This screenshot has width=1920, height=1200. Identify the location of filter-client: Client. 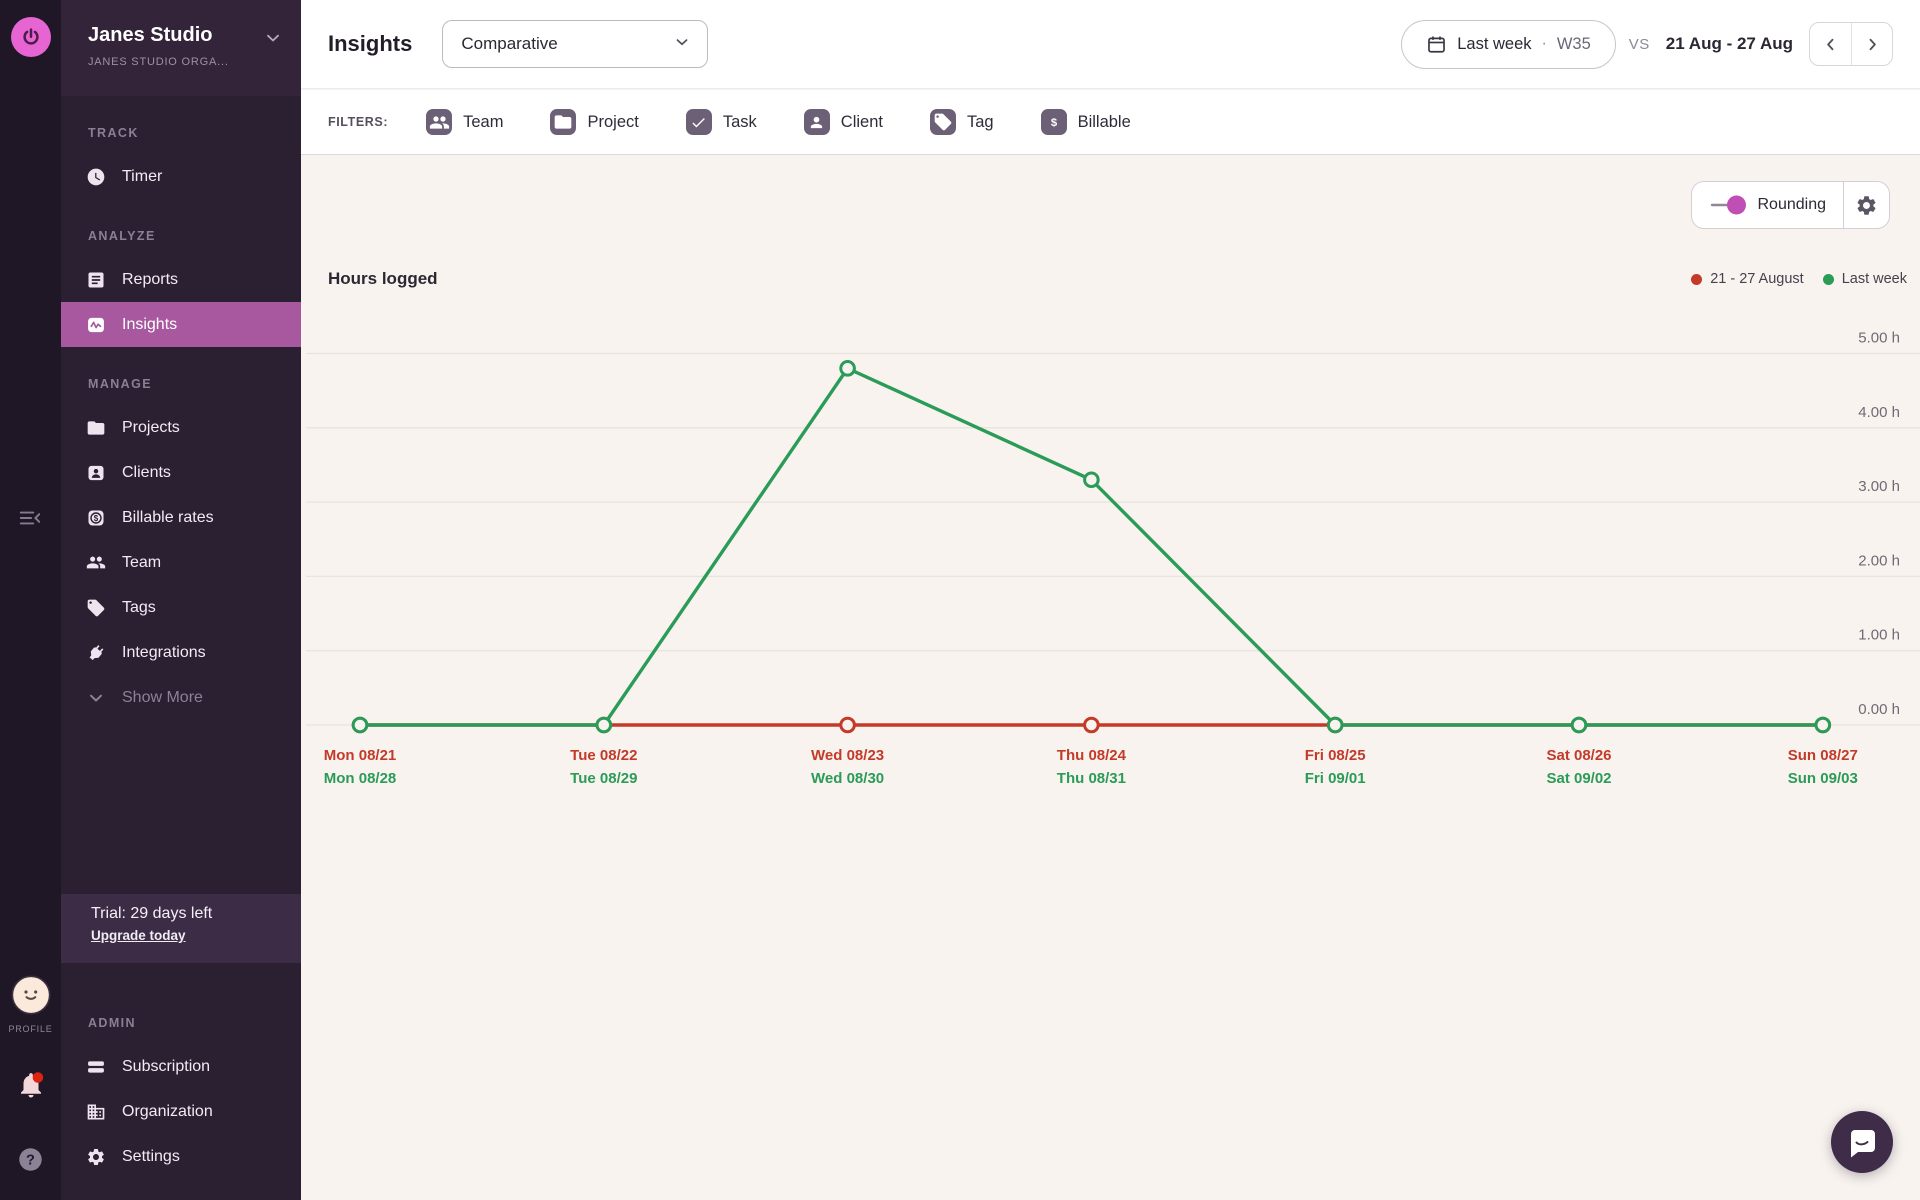
(843, 122).